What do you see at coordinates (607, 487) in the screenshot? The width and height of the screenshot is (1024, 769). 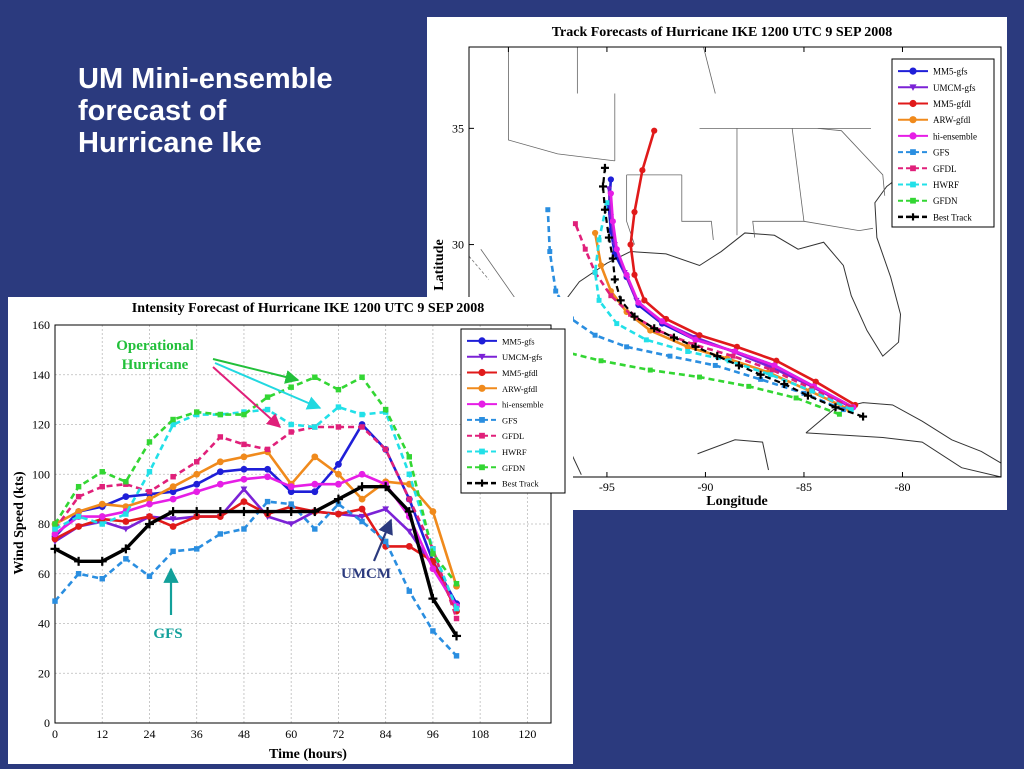 I see `track-x-tick-label--95: -95` at bounding box center [607, 487].